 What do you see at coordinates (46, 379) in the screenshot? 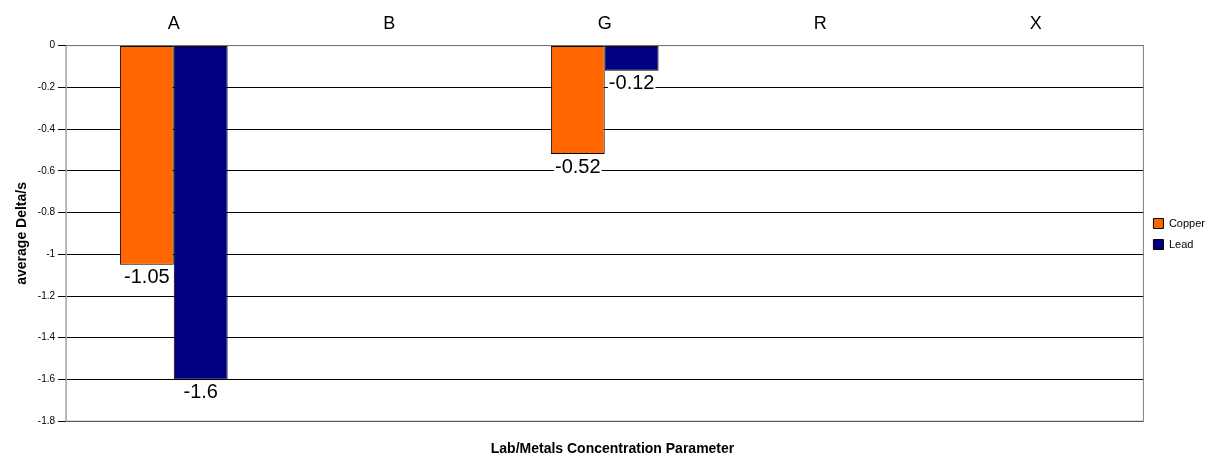
I see `y-tick-label: -1.6` at bounding box center [46, 379].